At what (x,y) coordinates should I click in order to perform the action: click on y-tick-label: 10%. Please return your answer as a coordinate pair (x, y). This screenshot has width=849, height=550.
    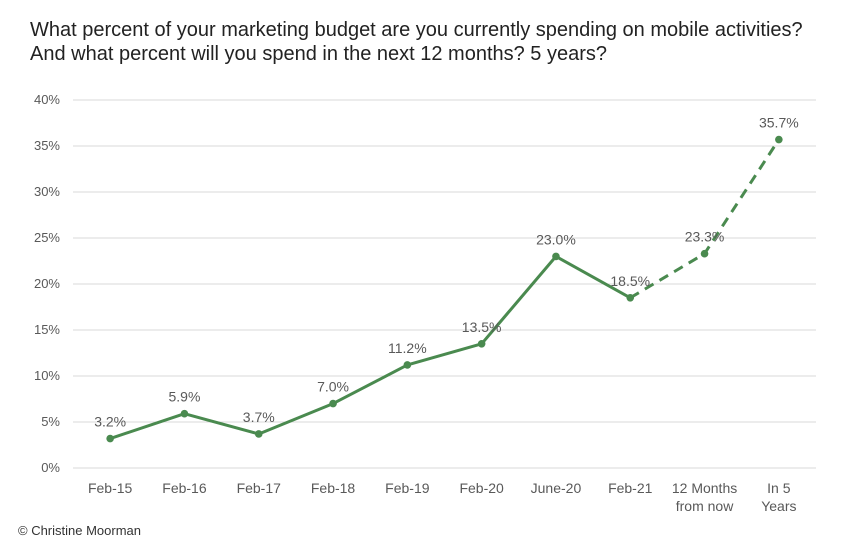
    Looking at the image, I should click on (47, 375).